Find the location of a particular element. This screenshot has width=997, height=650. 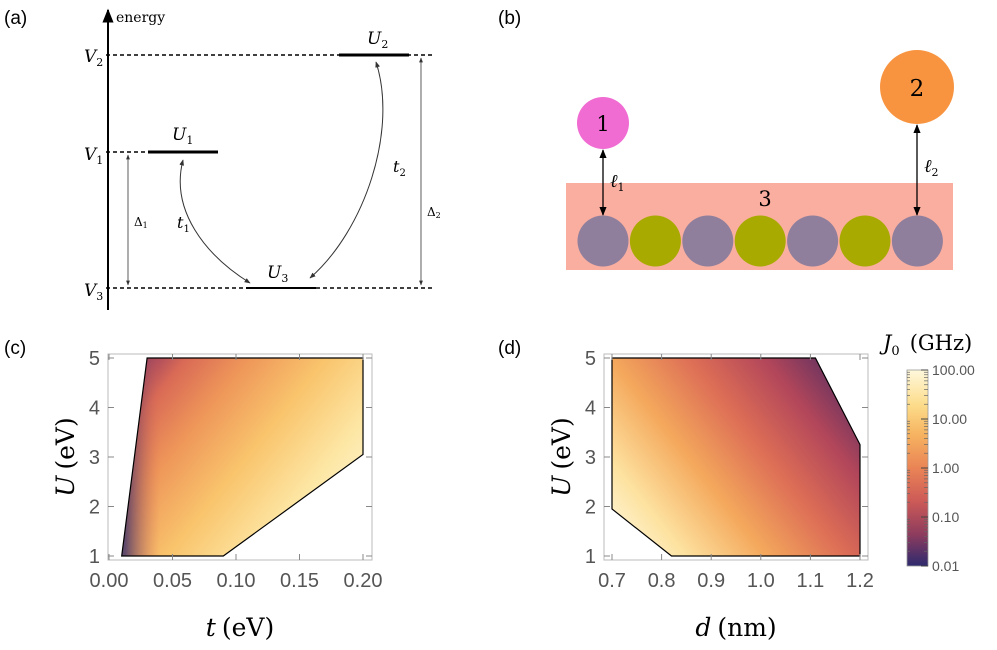

energy-axis-label: energy is located at coordinates (140, 18).